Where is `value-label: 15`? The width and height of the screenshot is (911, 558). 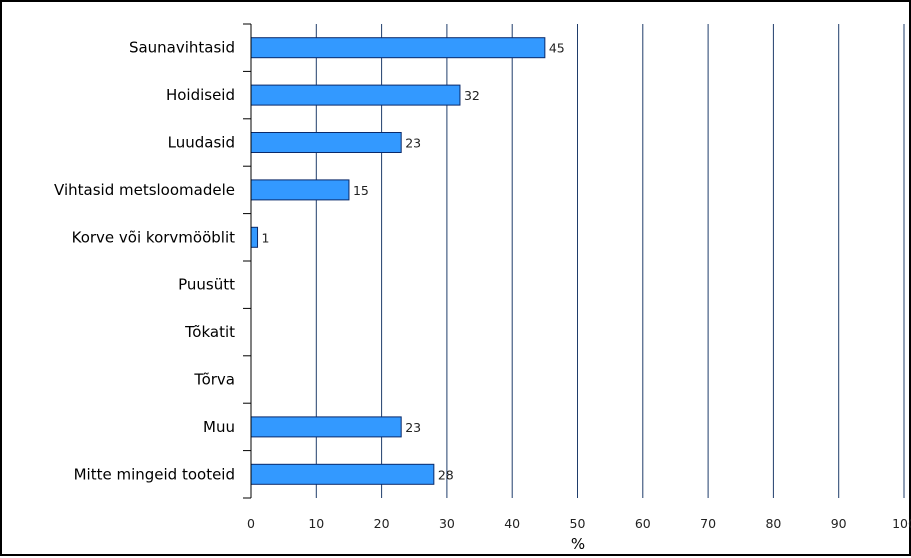
value-label: 15 is located at coordinates (361, 190).